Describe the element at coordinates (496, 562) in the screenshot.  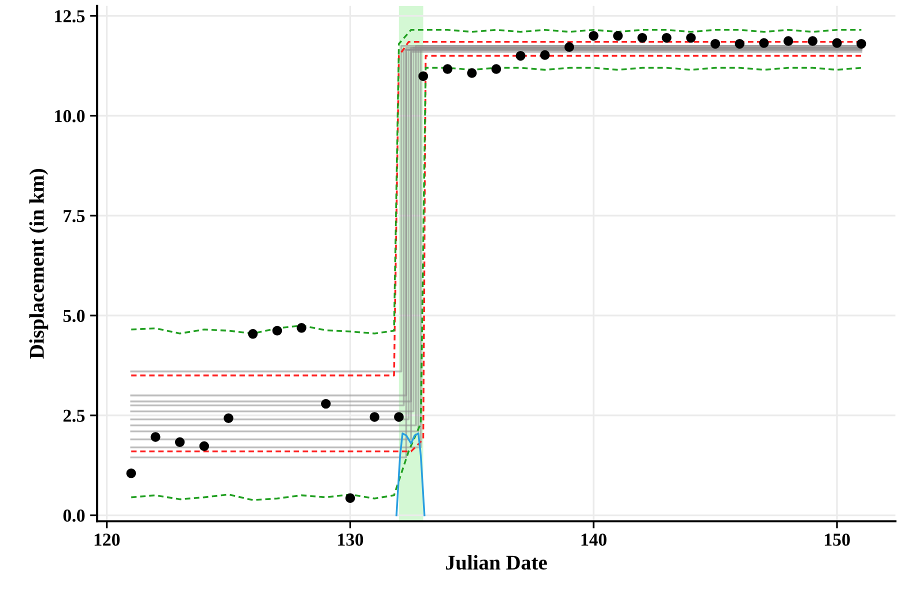
I see `x-axis-title: Julian Date` at that location.